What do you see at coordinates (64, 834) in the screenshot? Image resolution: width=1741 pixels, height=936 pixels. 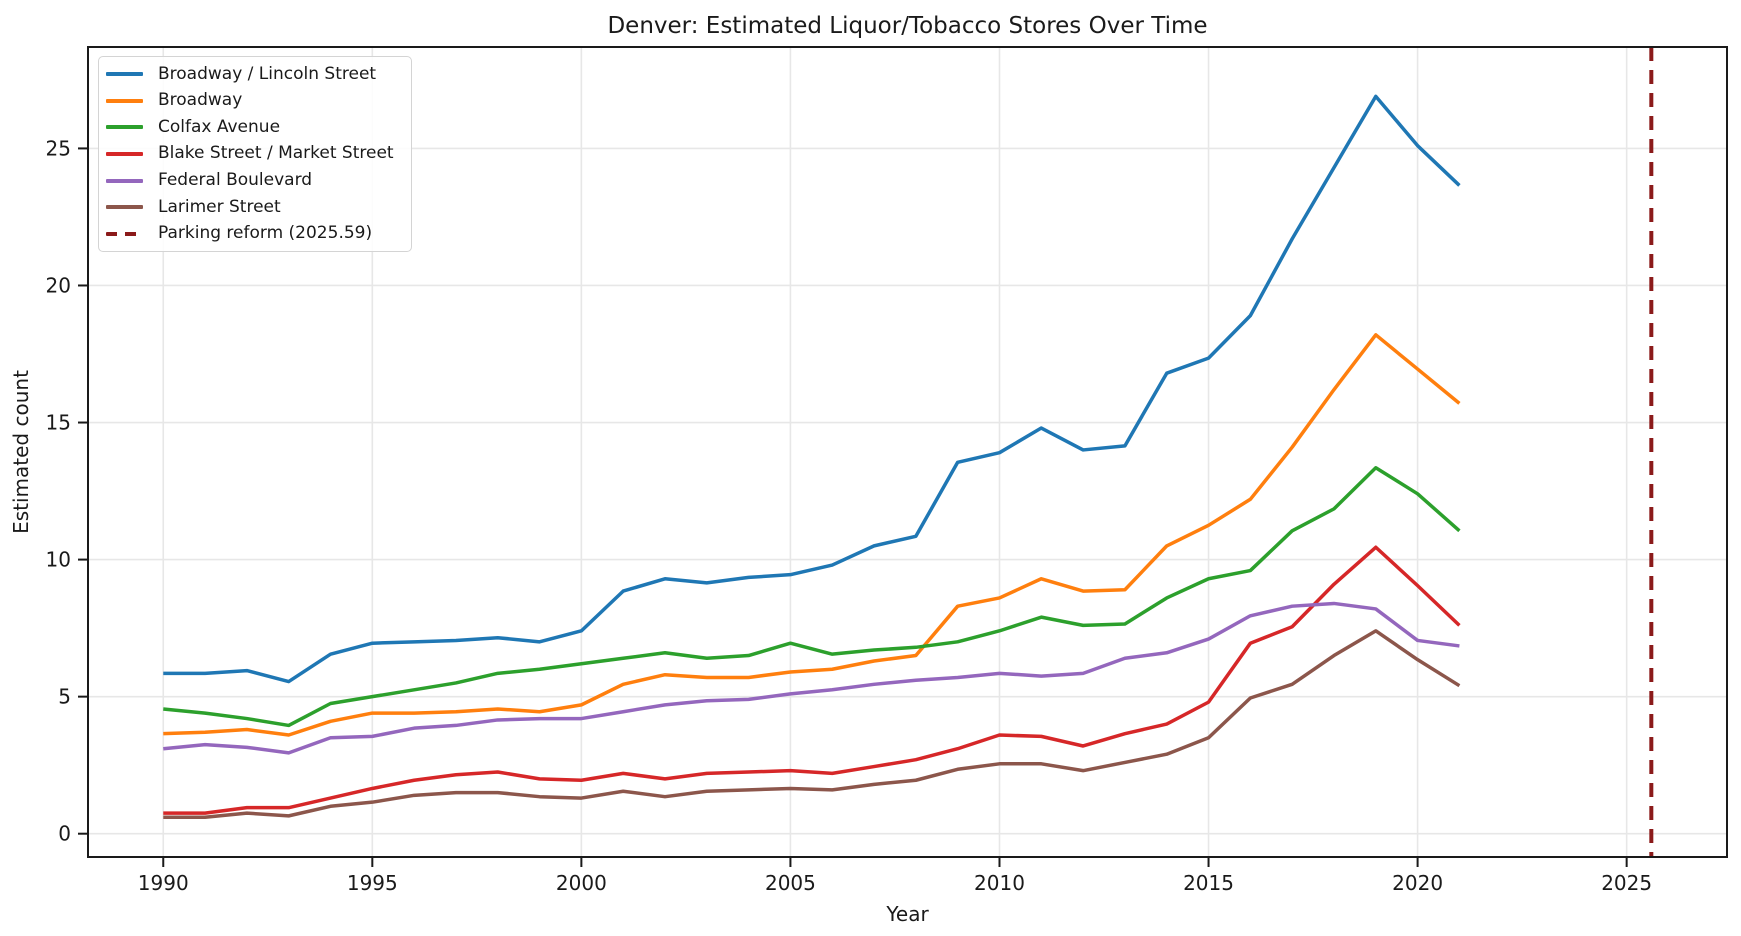 I see `y-tick-label: 0` at bounding box center [64, 834].